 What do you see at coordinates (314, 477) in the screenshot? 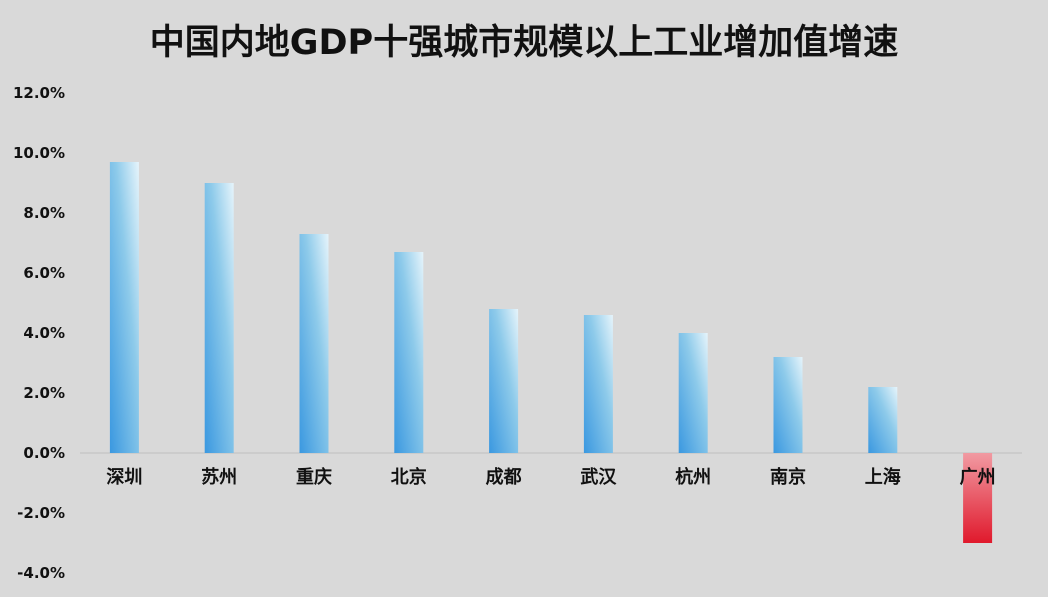
I see `x-tick-label: 重庆` at bounding box center [314, 477].